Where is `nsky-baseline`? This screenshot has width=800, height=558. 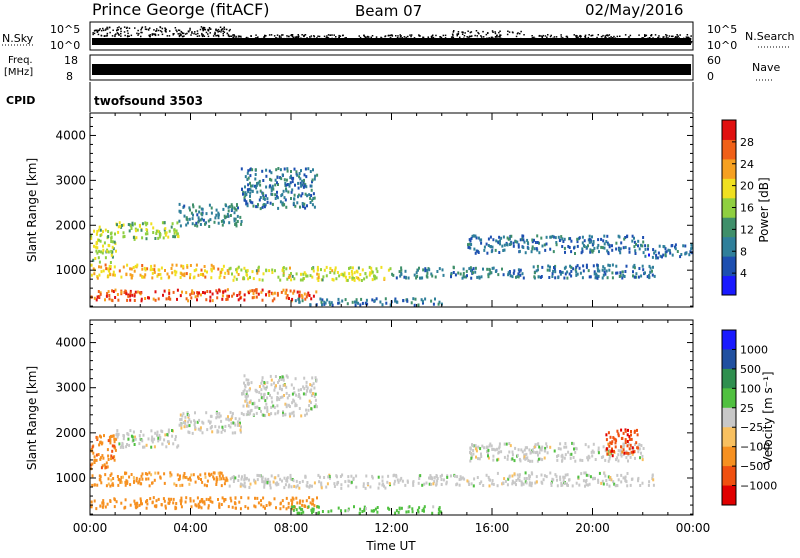 nsky-baseline is located at coordinates (391, 41).